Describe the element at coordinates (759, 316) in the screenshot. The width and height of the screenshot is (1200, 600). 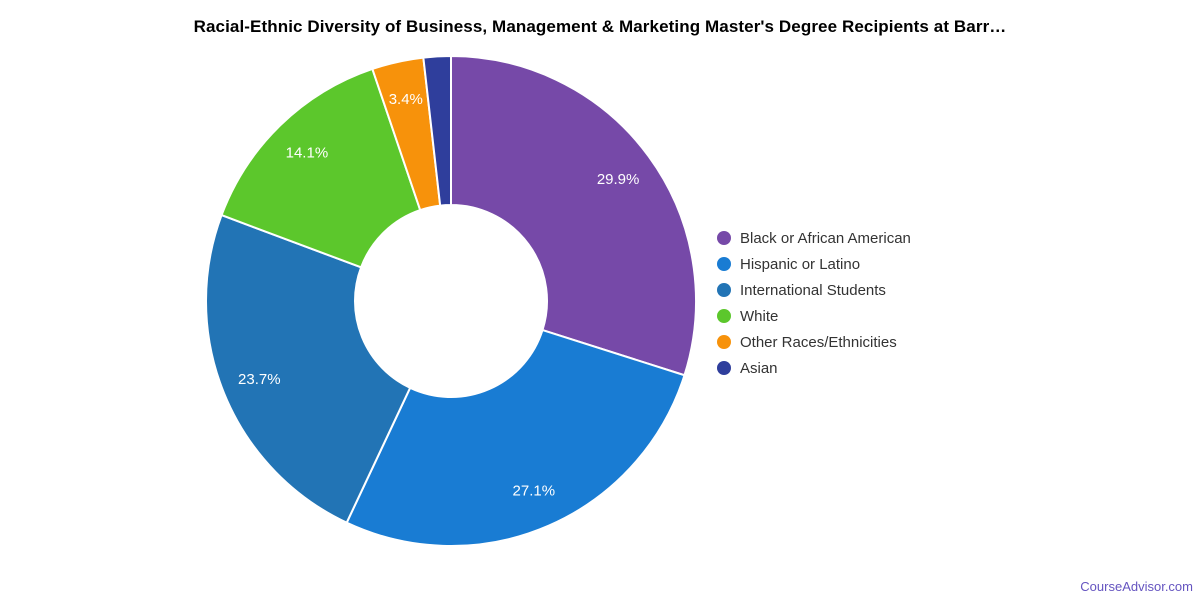
I see `legend-label: White` at that location.